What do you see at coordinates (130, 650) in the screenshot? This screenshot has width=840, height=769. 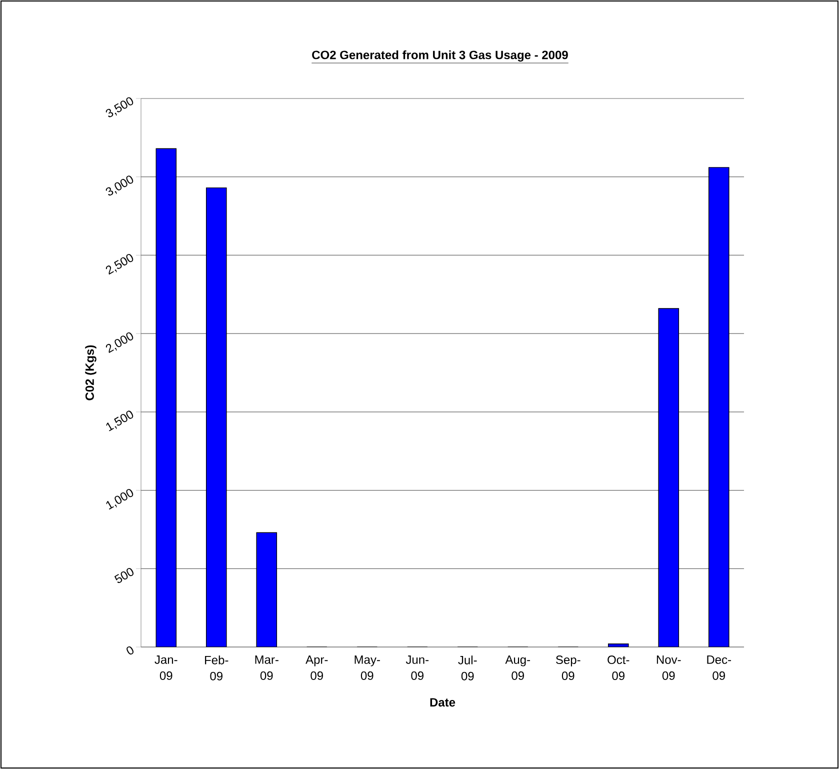 I see `y-tick-label: 0` at bounding box center [130, 650].